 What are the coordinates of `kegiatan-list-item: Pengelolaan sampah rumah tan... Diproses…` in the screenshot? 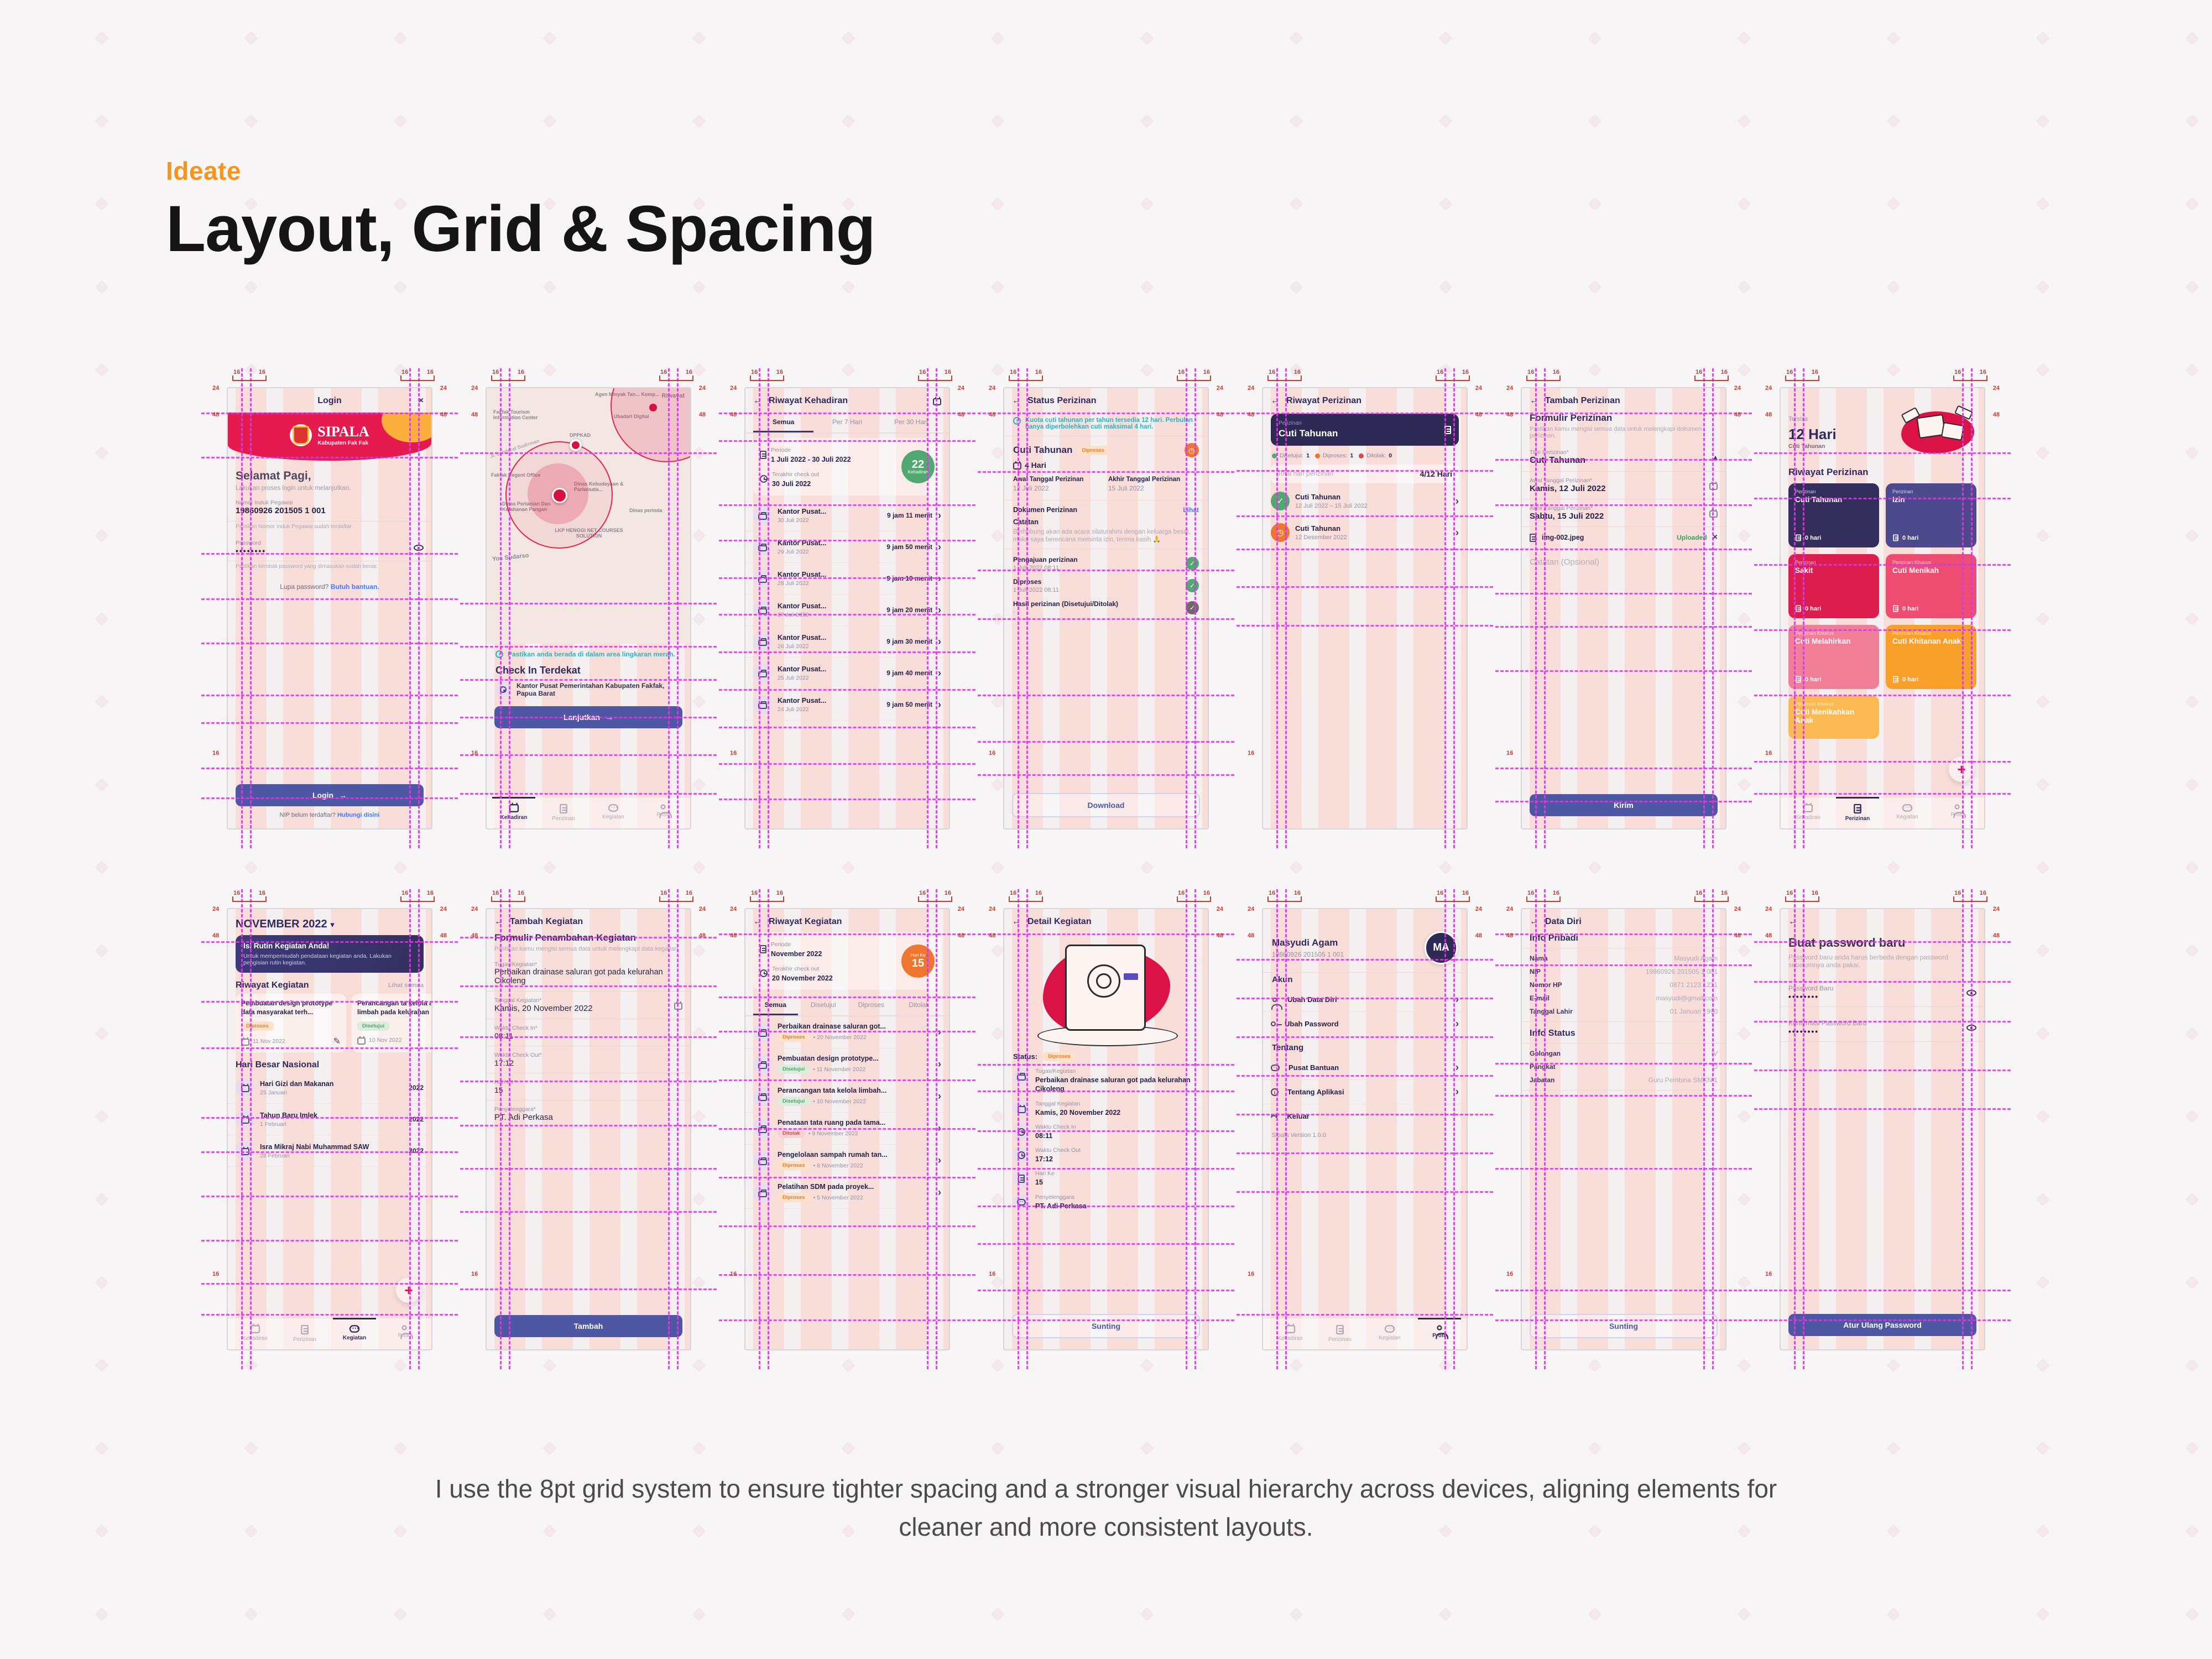 It's located at (847, 1161).